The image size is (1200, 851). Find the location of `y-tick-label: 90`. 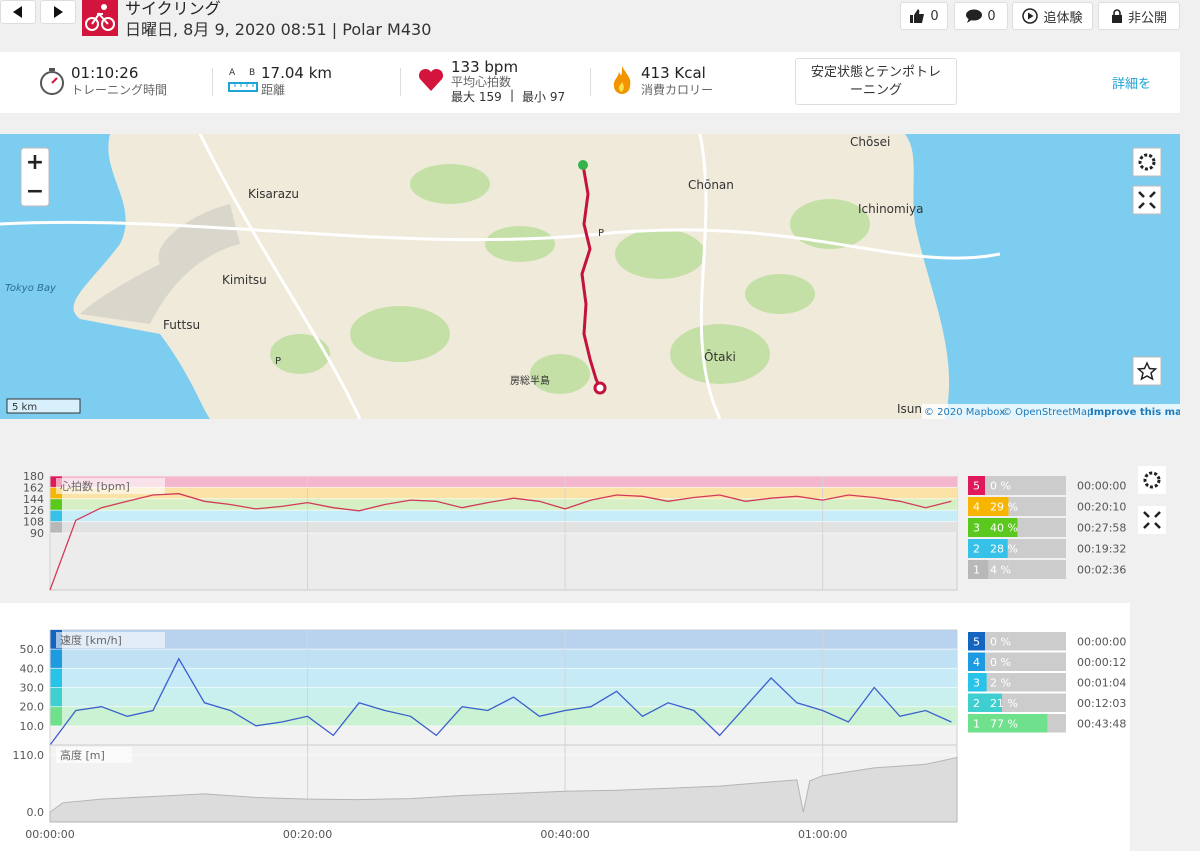

y-tick-label: 90 is located at coordinates (37, 533).